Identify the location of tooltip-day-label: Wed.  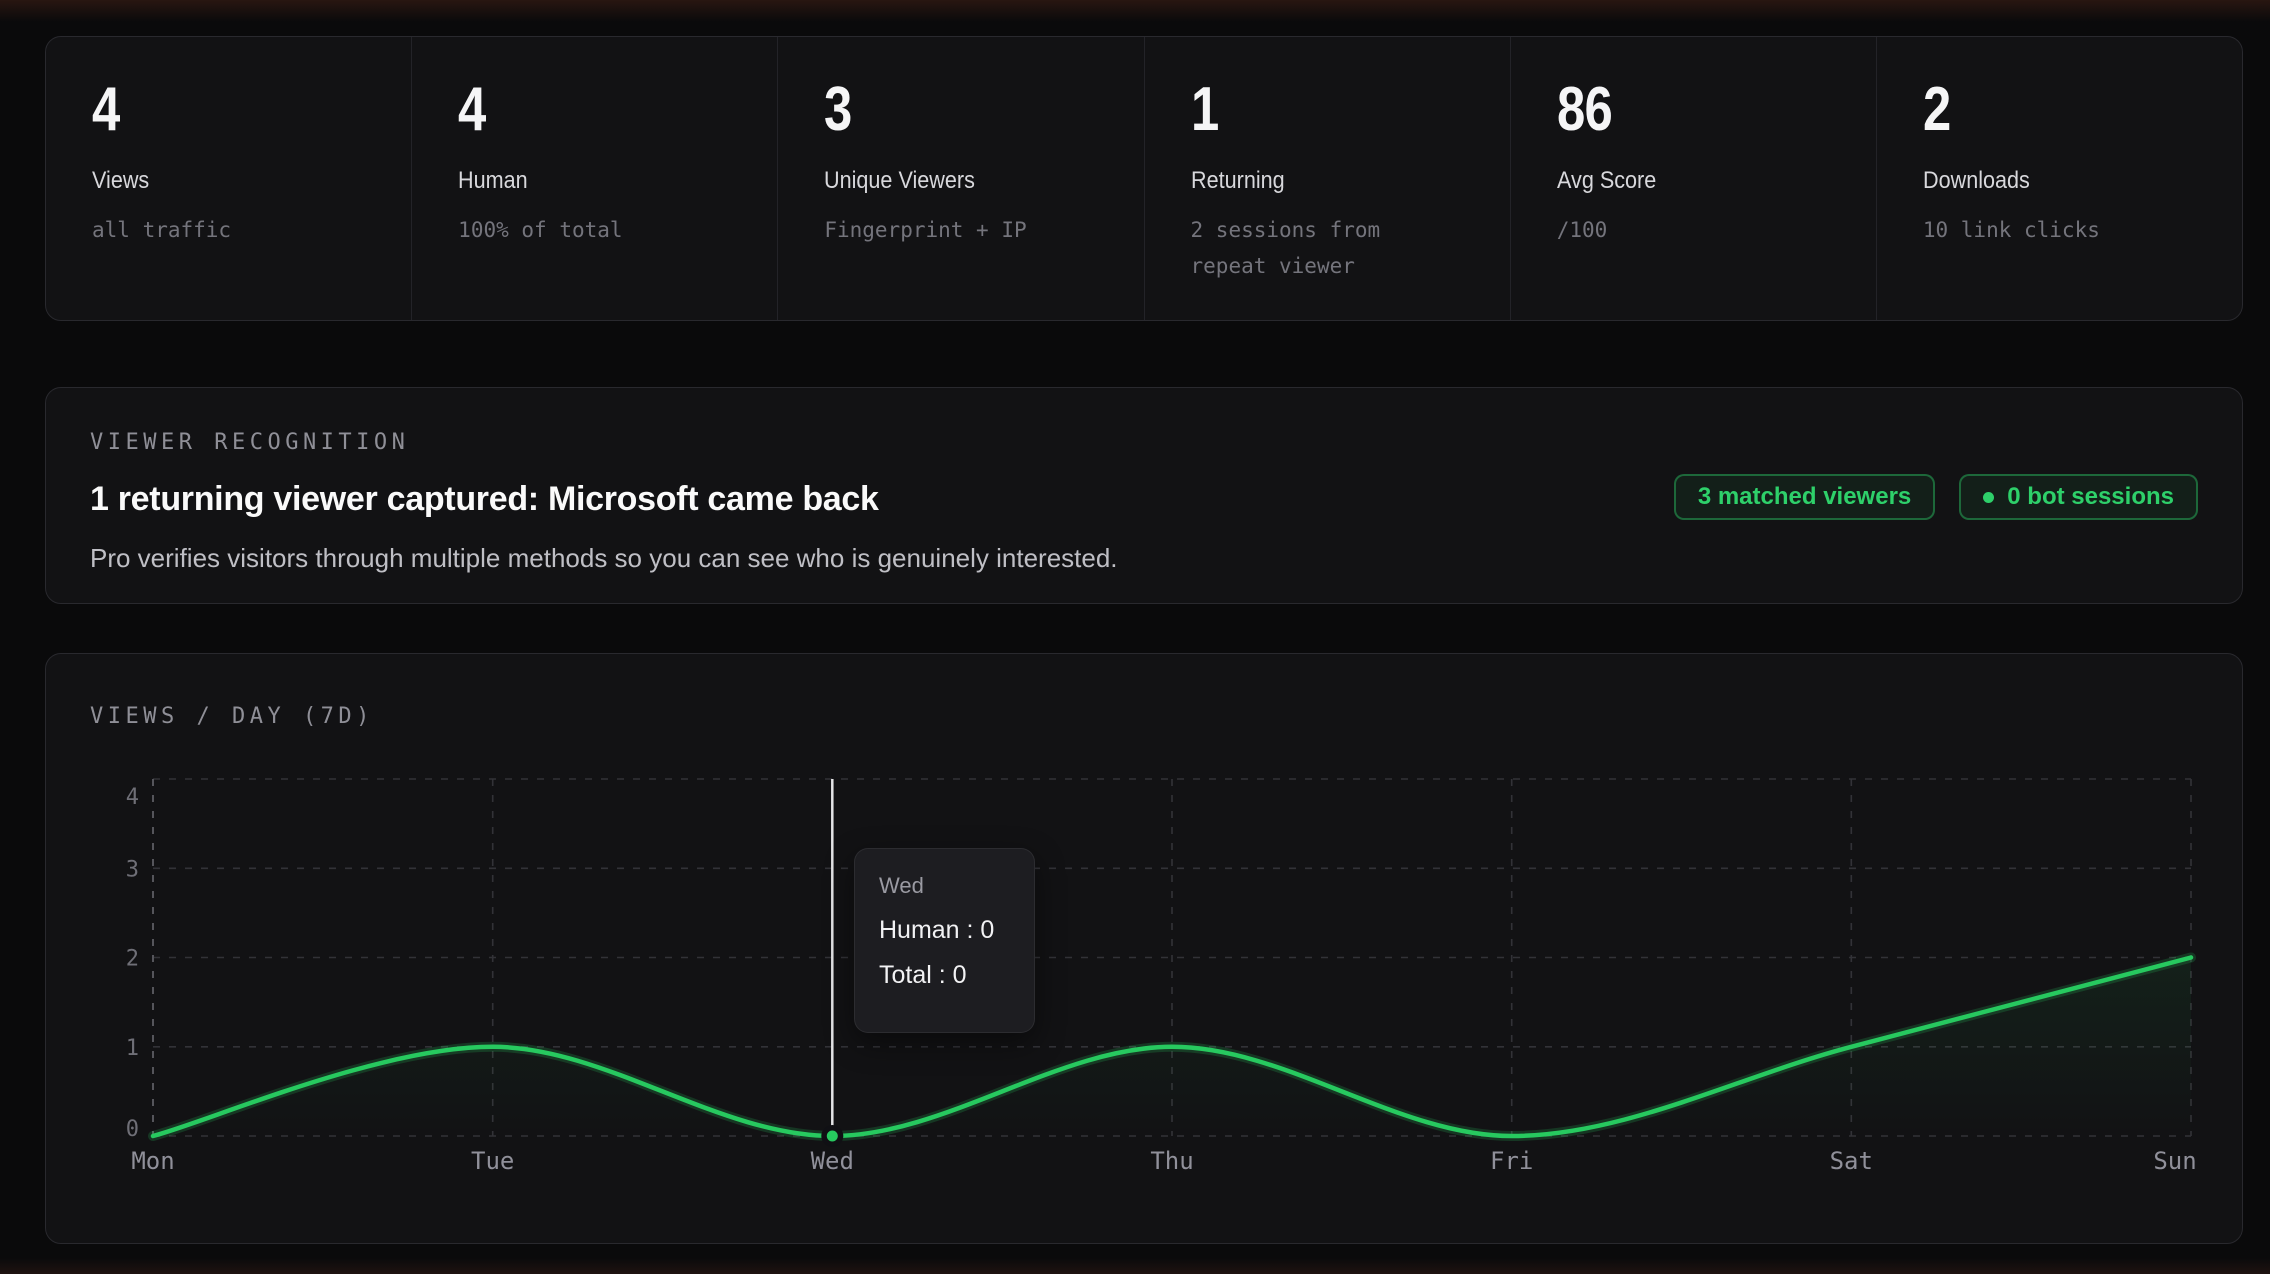
(901, 885).